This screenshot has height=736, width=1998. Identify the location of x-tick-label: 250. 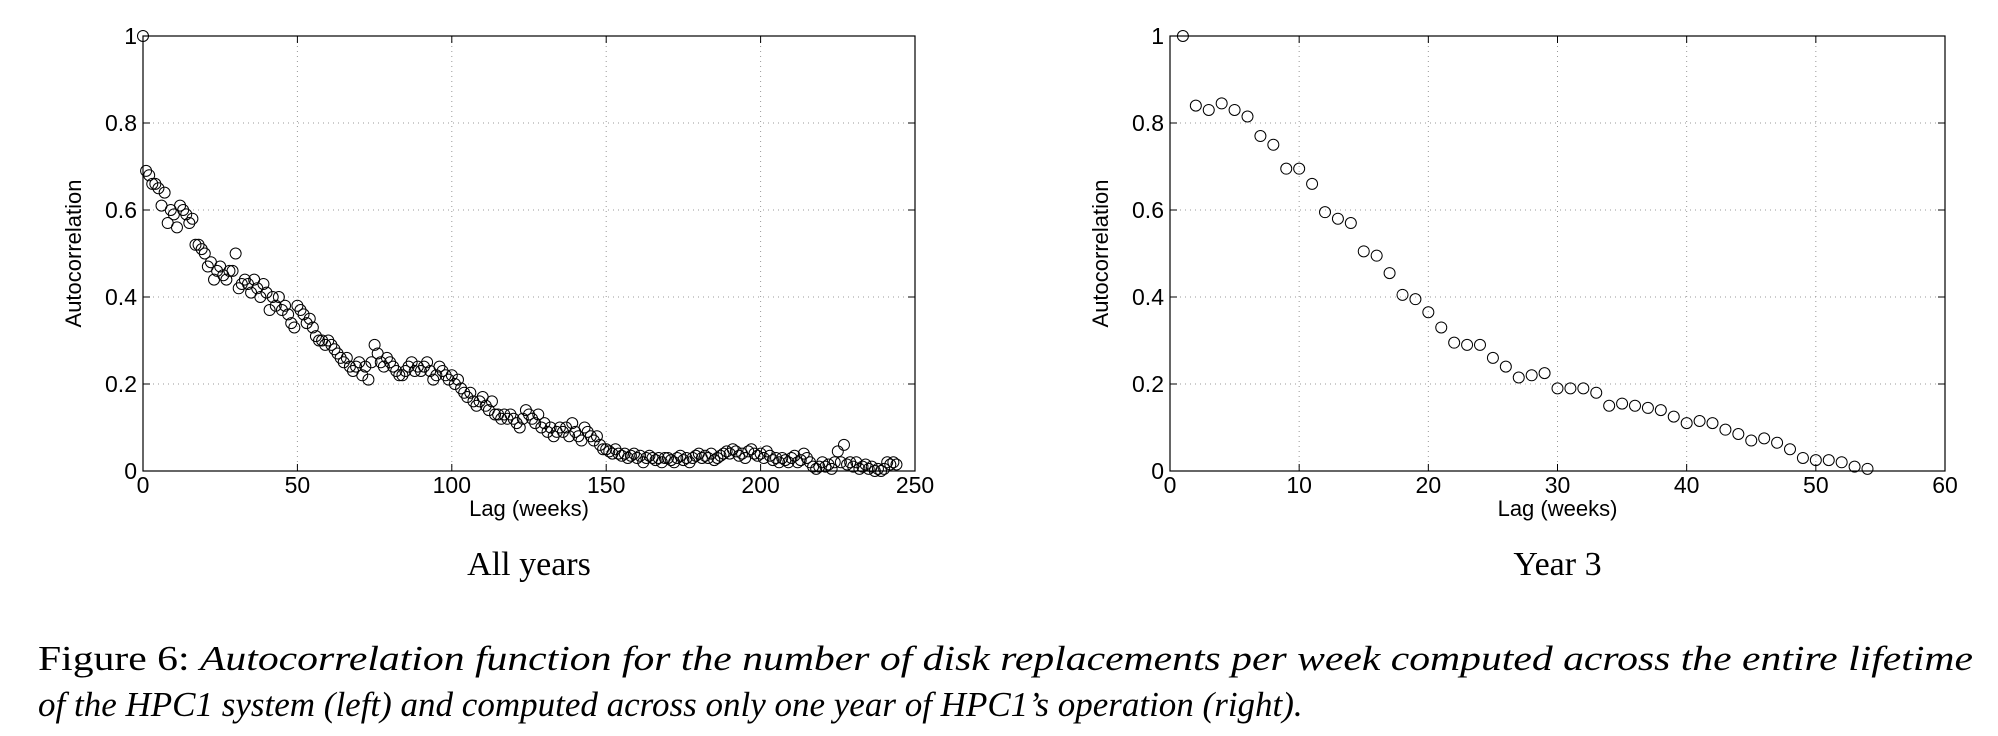
(915, 485).